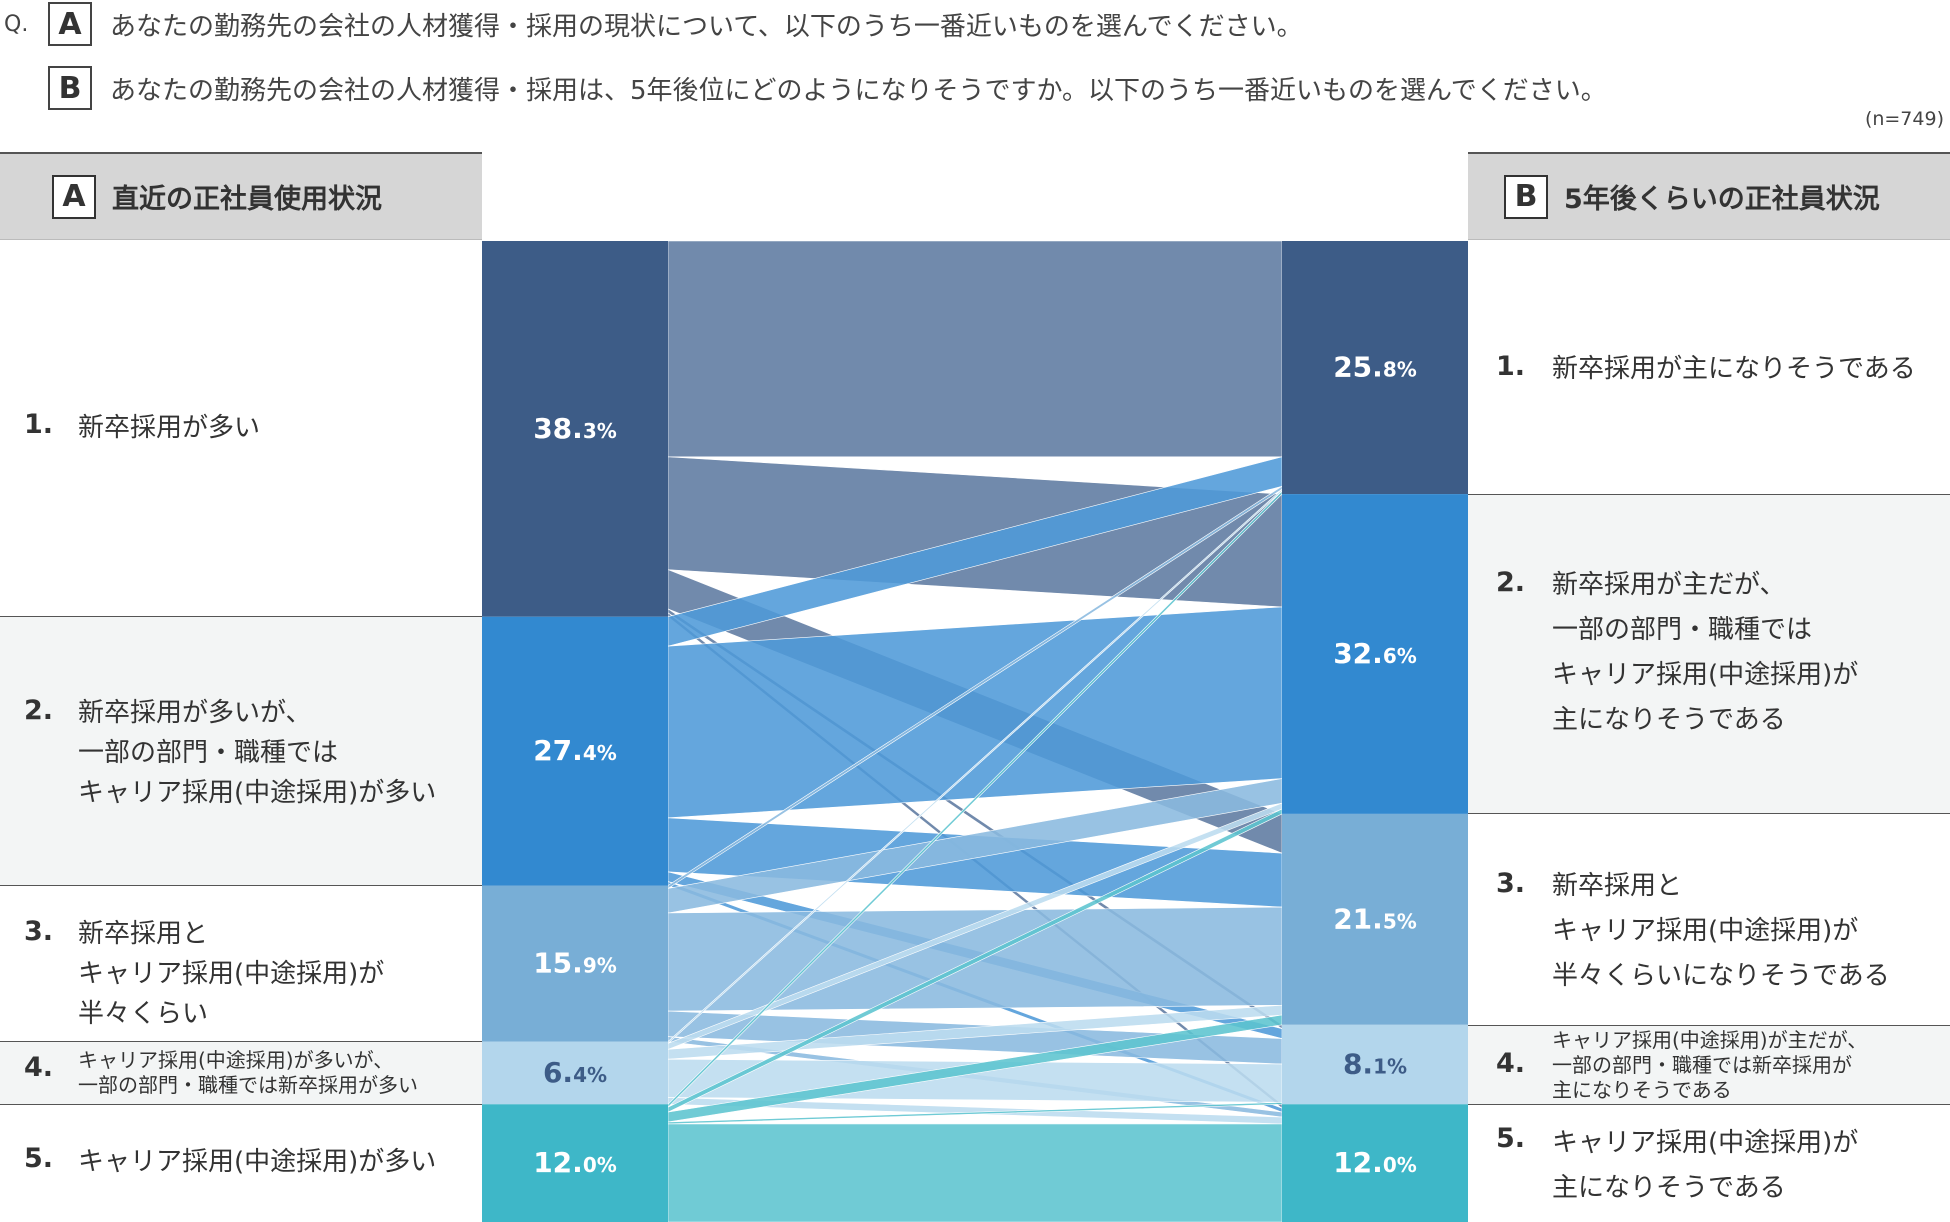 The height and width of the screenshot is (1222, 1950). What do you see at coordinates (248, 1072) in the screenshot?
I see `left-row-label: キャリア採用(中途採用)が多いが、 一部の部門・職種では新卒採用が多い` at bounding box center [248, 1072].